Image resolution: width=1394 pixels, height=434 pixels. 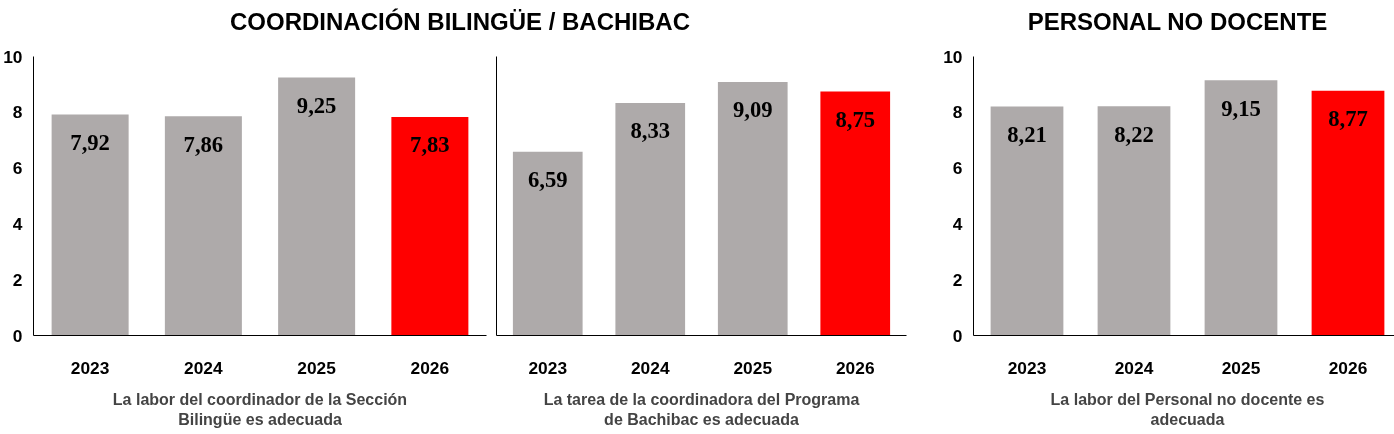 I want to click on data-label: 9,15, so click(x=1241, y=108).